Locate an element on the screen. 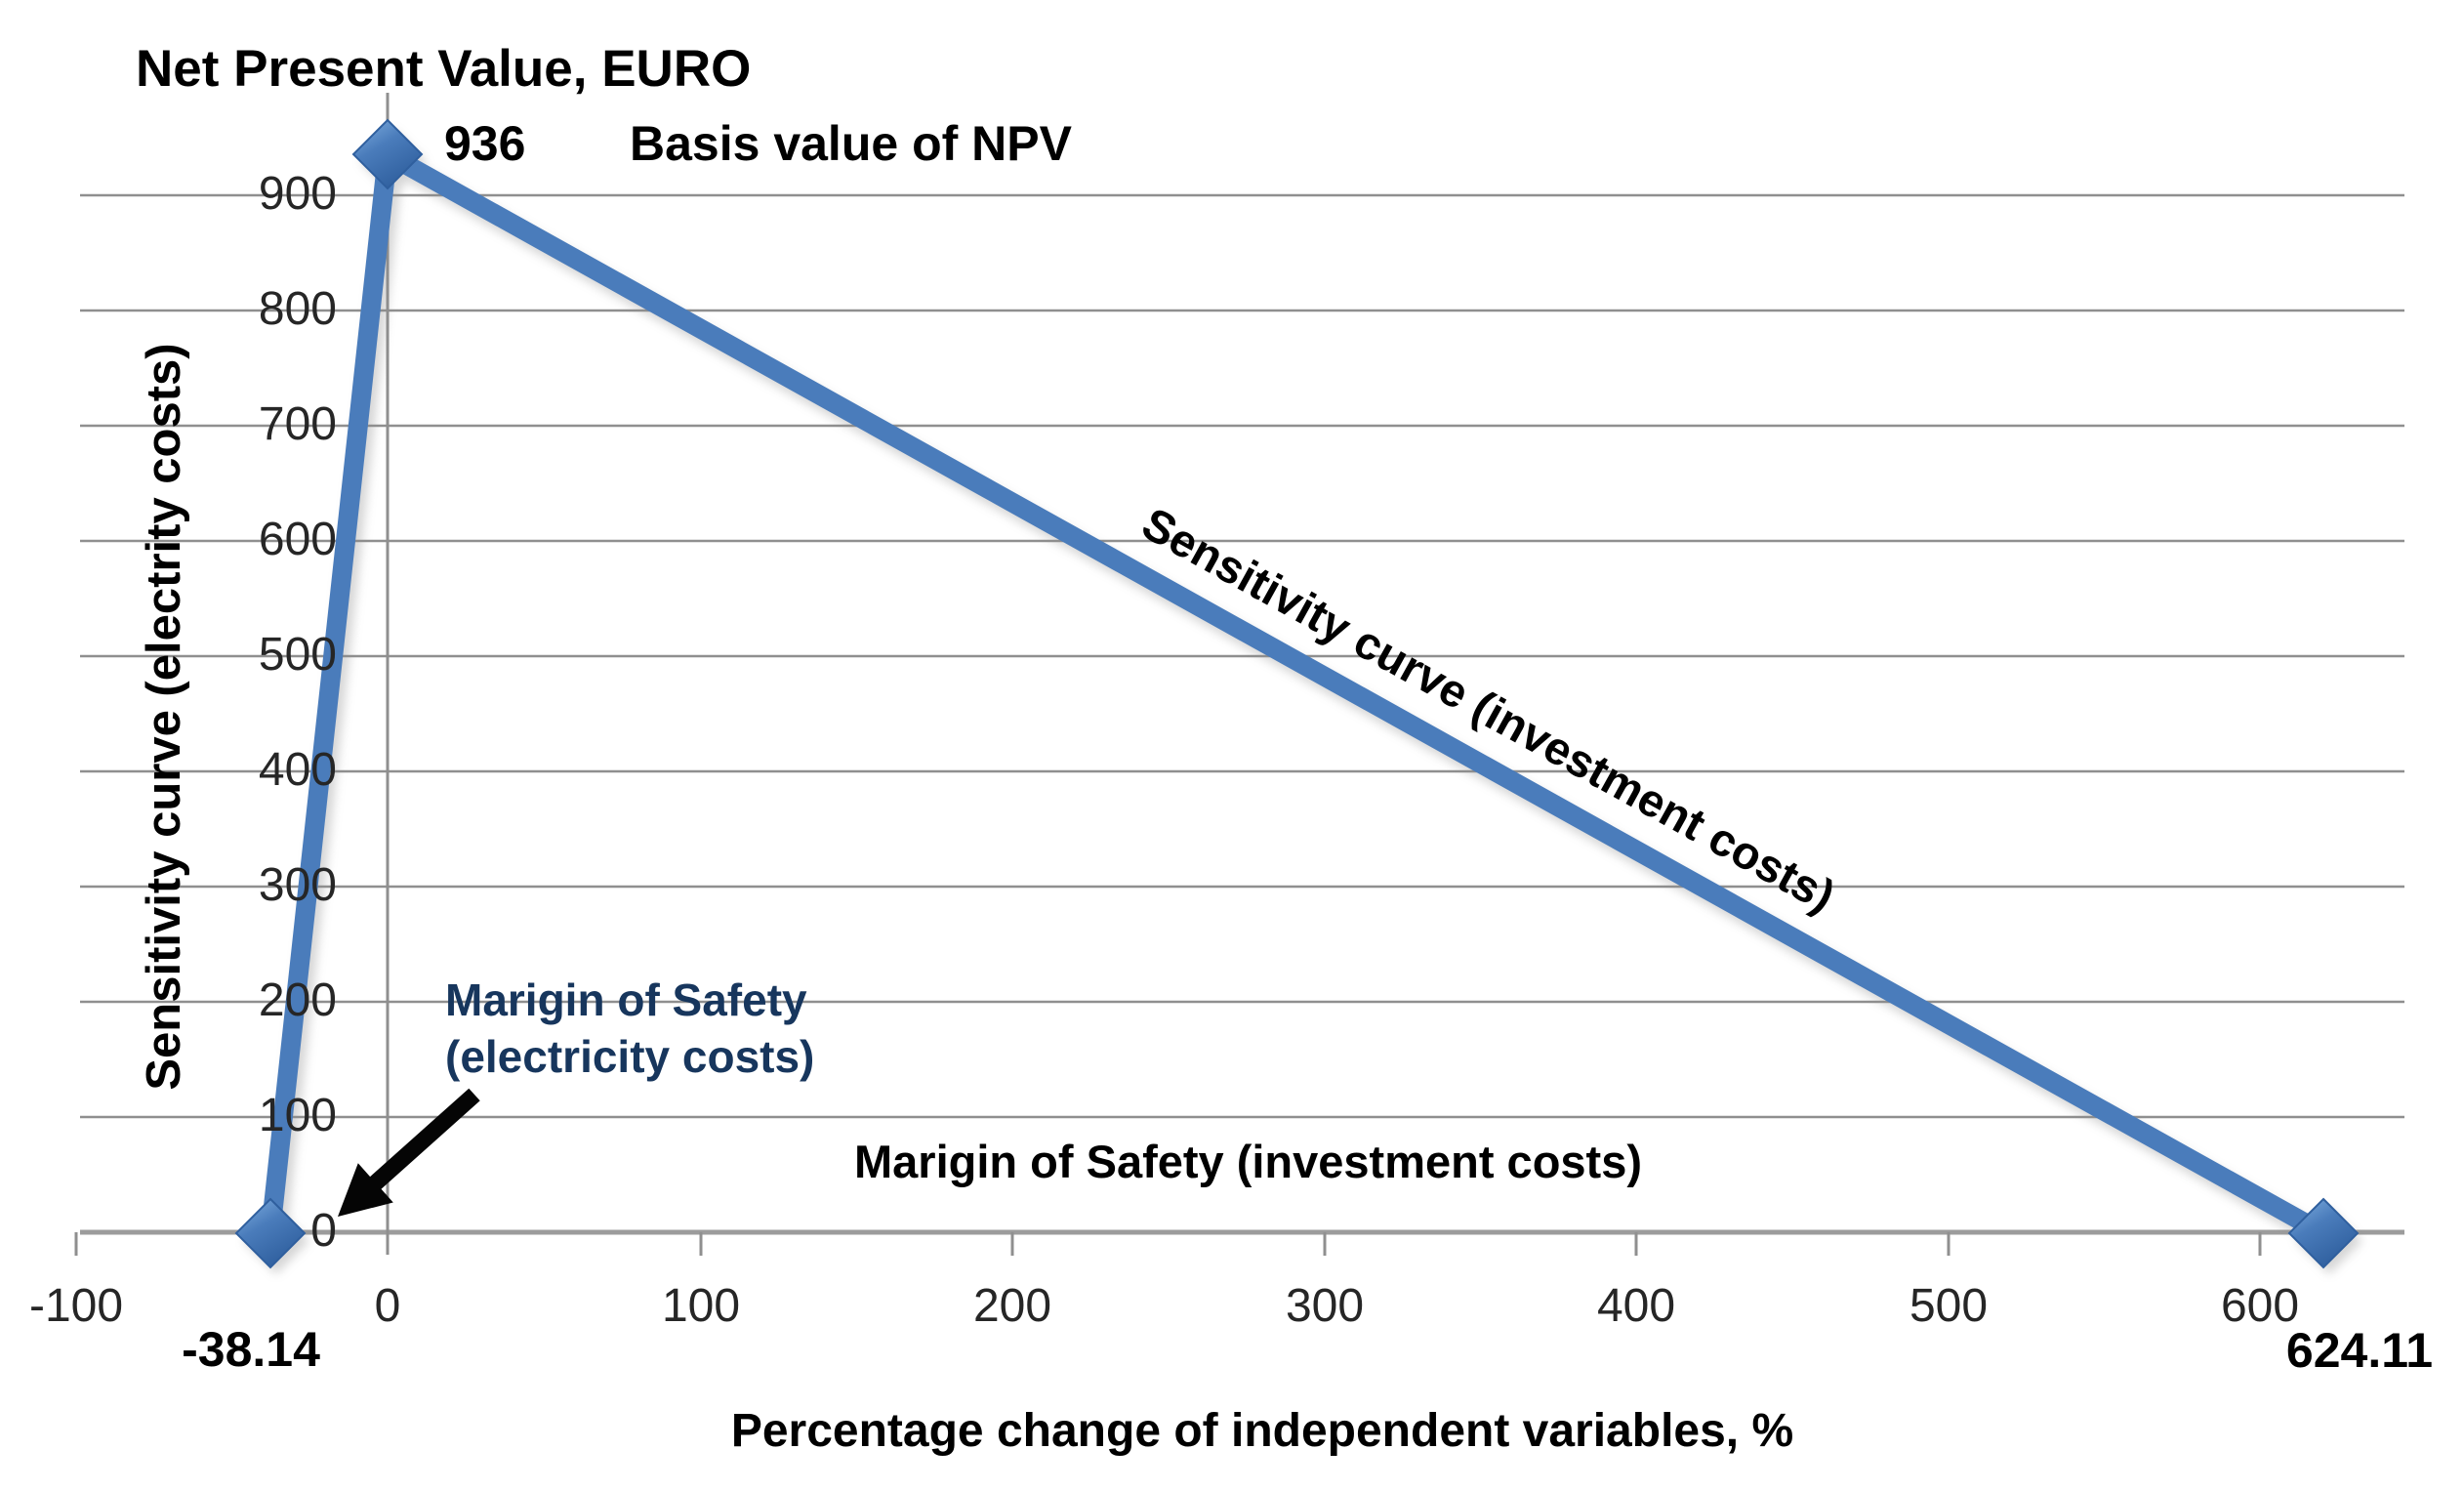 Image resolution: width=2464 pixels, height=1491 pixels. x-tick-500: 500 is located at coordinates (1949, 1306).